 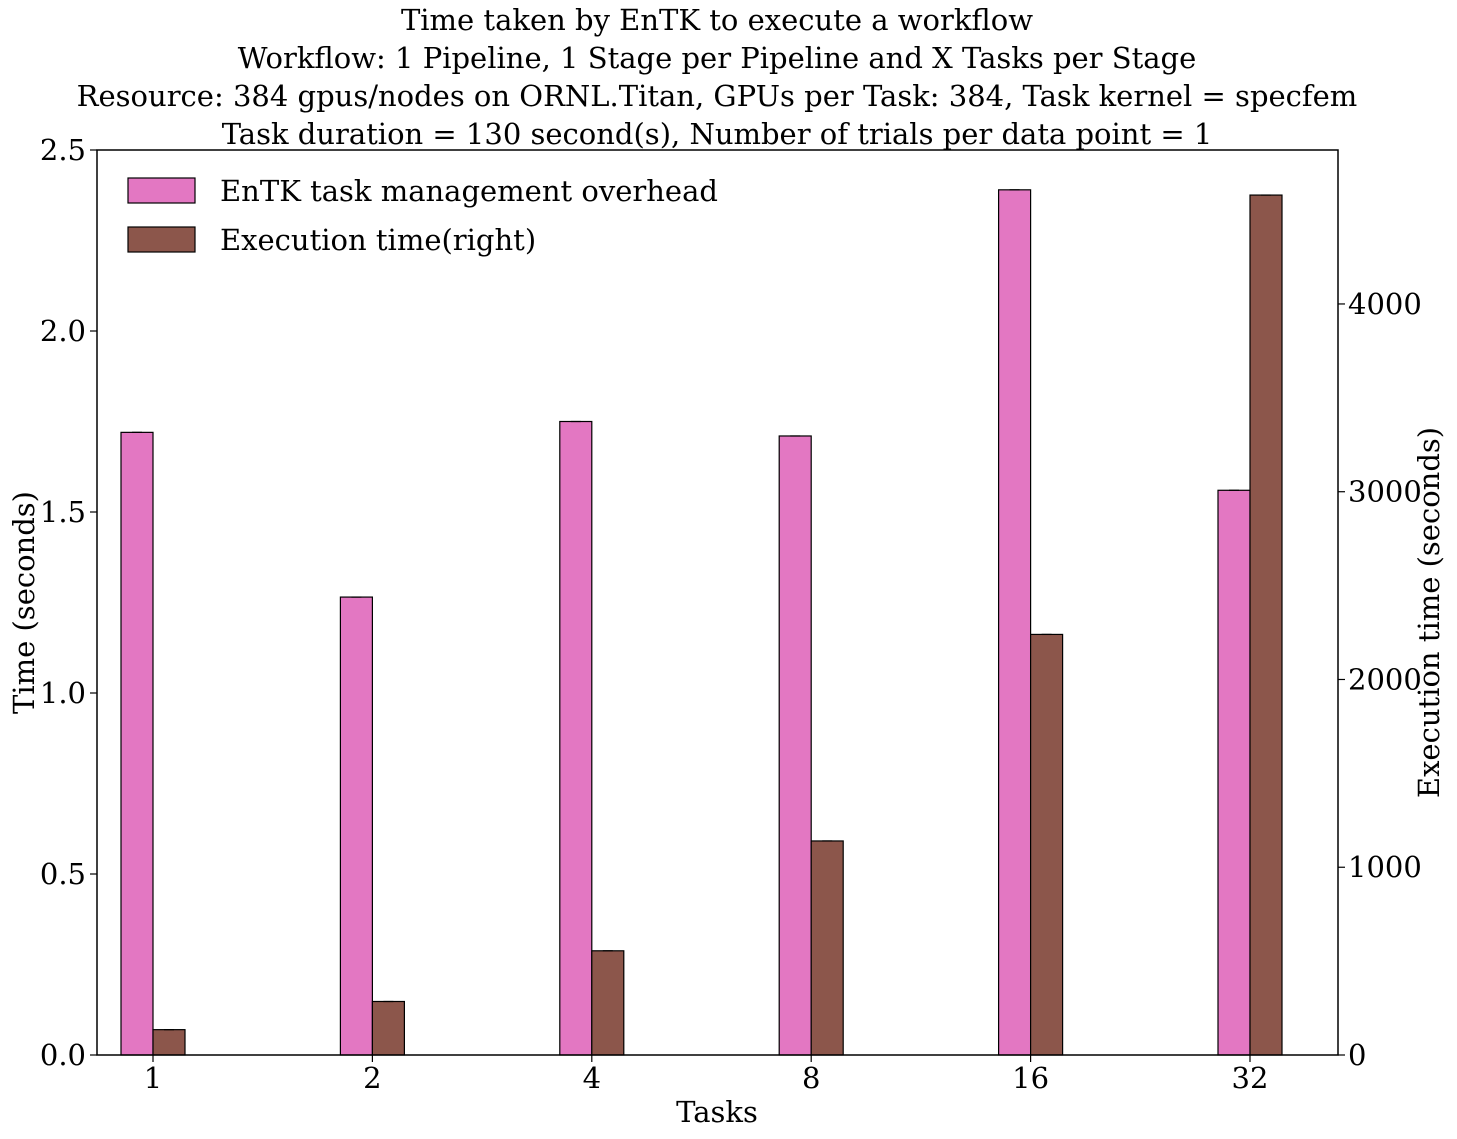 What do you see at coordinates (68, 602) in the screenshot?
I see `y-axis-left: 0.0 0.5 1.0 1.5 2.0 2.5` at bounding box center [68, 602].